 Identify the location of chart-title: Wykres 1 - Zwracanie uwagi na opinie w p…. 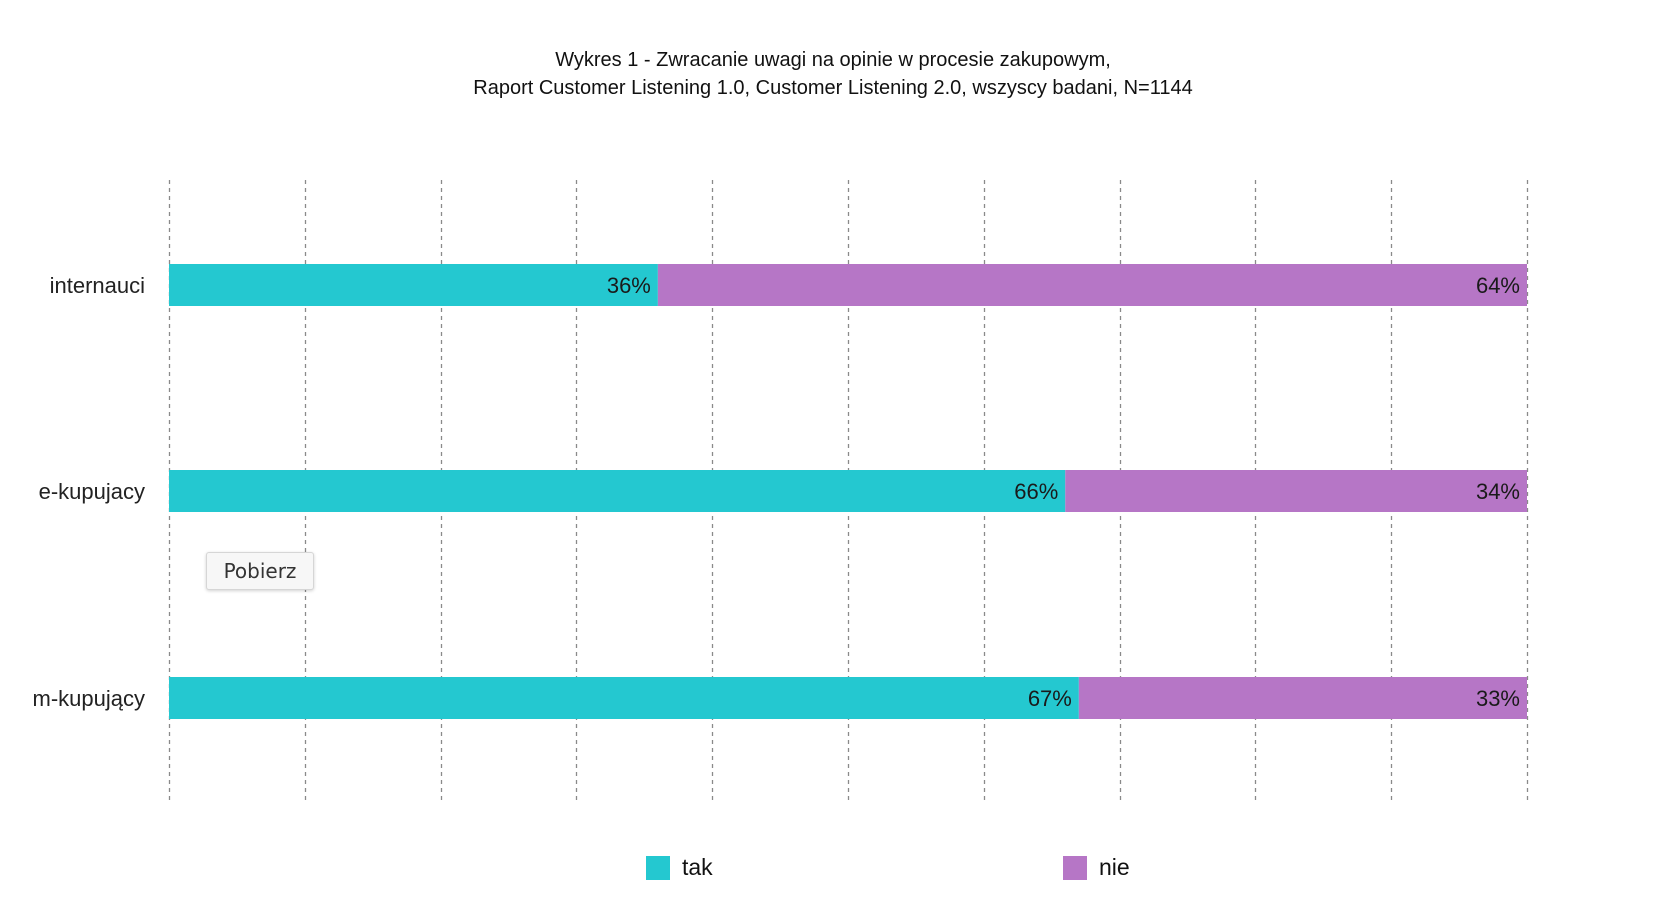
(833, 74).